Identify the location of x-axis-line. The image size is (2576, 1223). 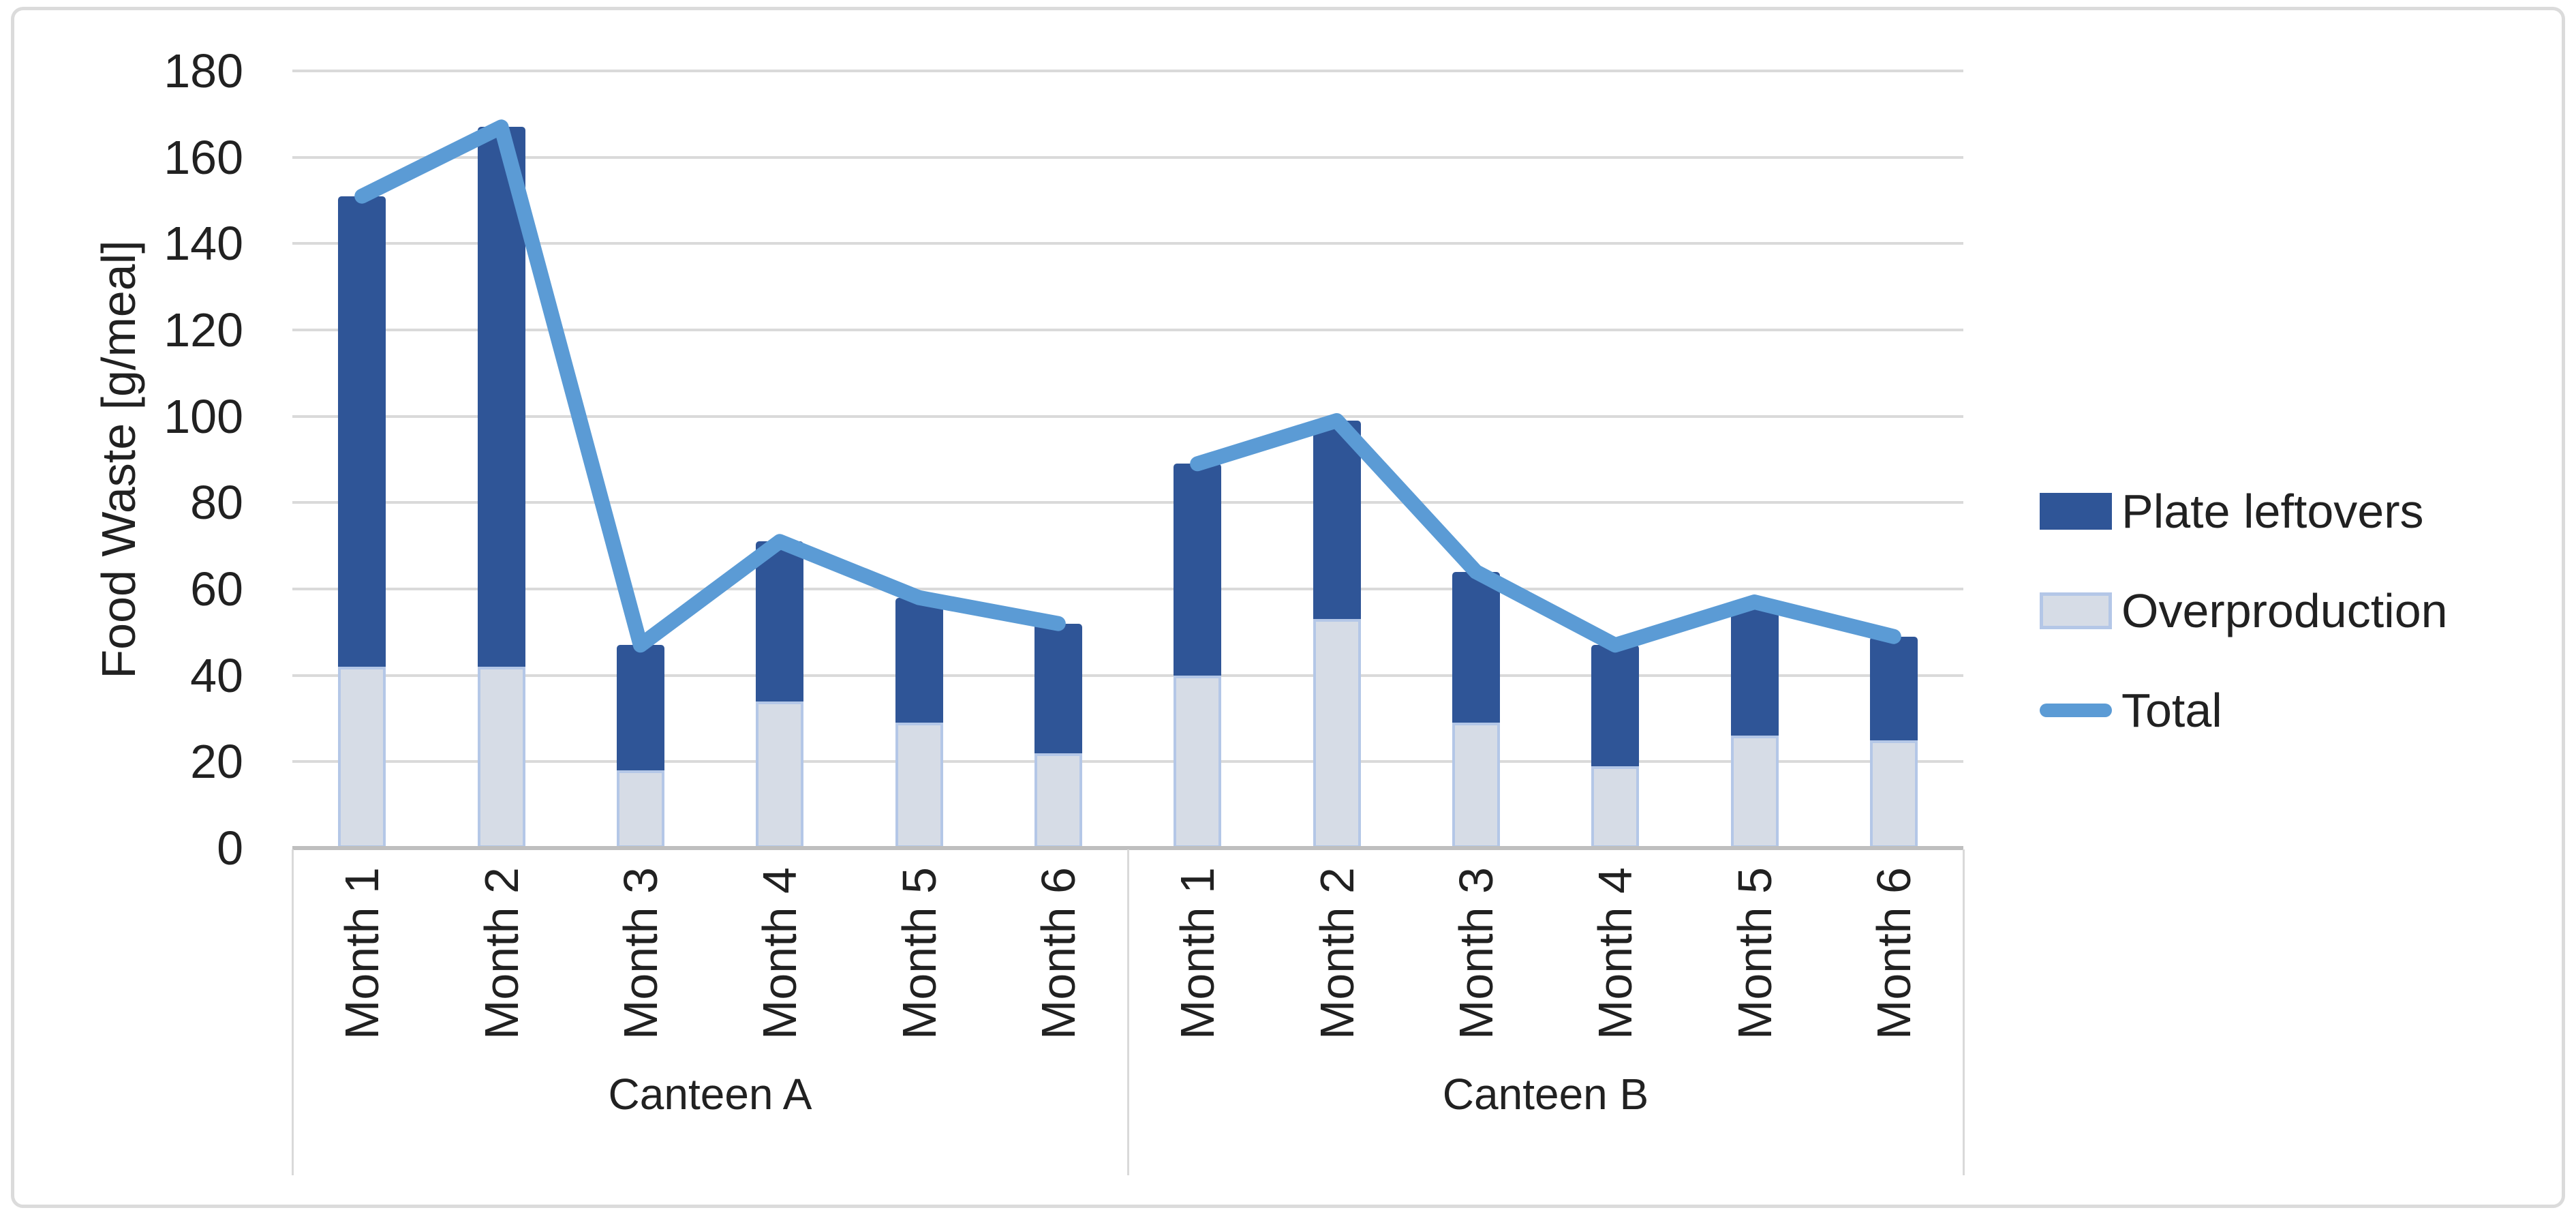
(1127, 848).